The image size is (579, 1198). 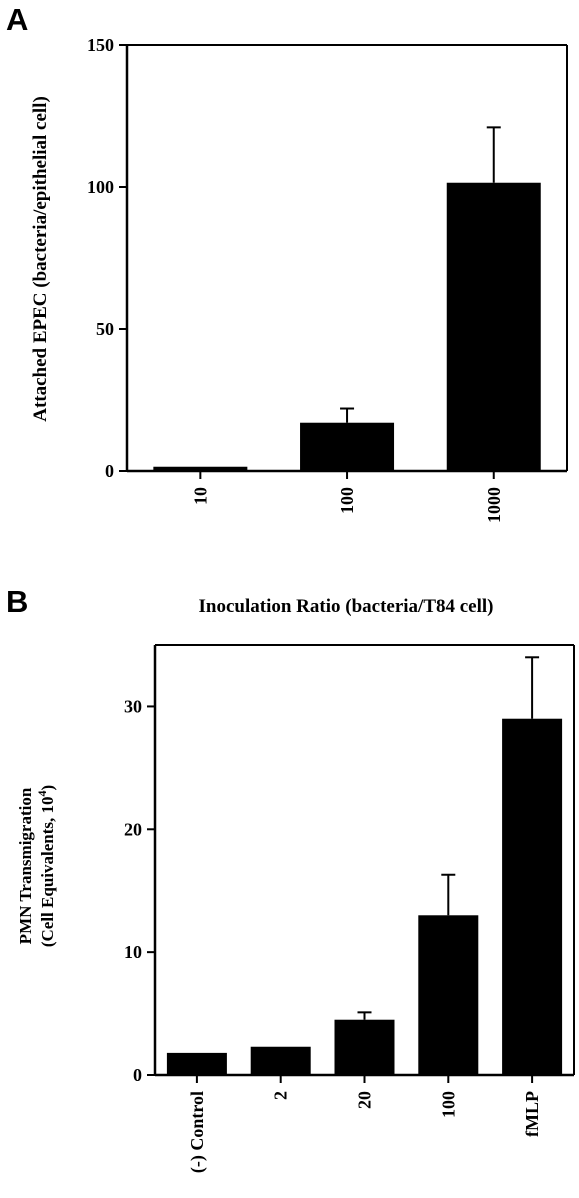 What do you see at coordinates (137, 1075) in the screenshot?
I see `chart-b-y-tick-label: 0` at bounding box center [137, 1075].